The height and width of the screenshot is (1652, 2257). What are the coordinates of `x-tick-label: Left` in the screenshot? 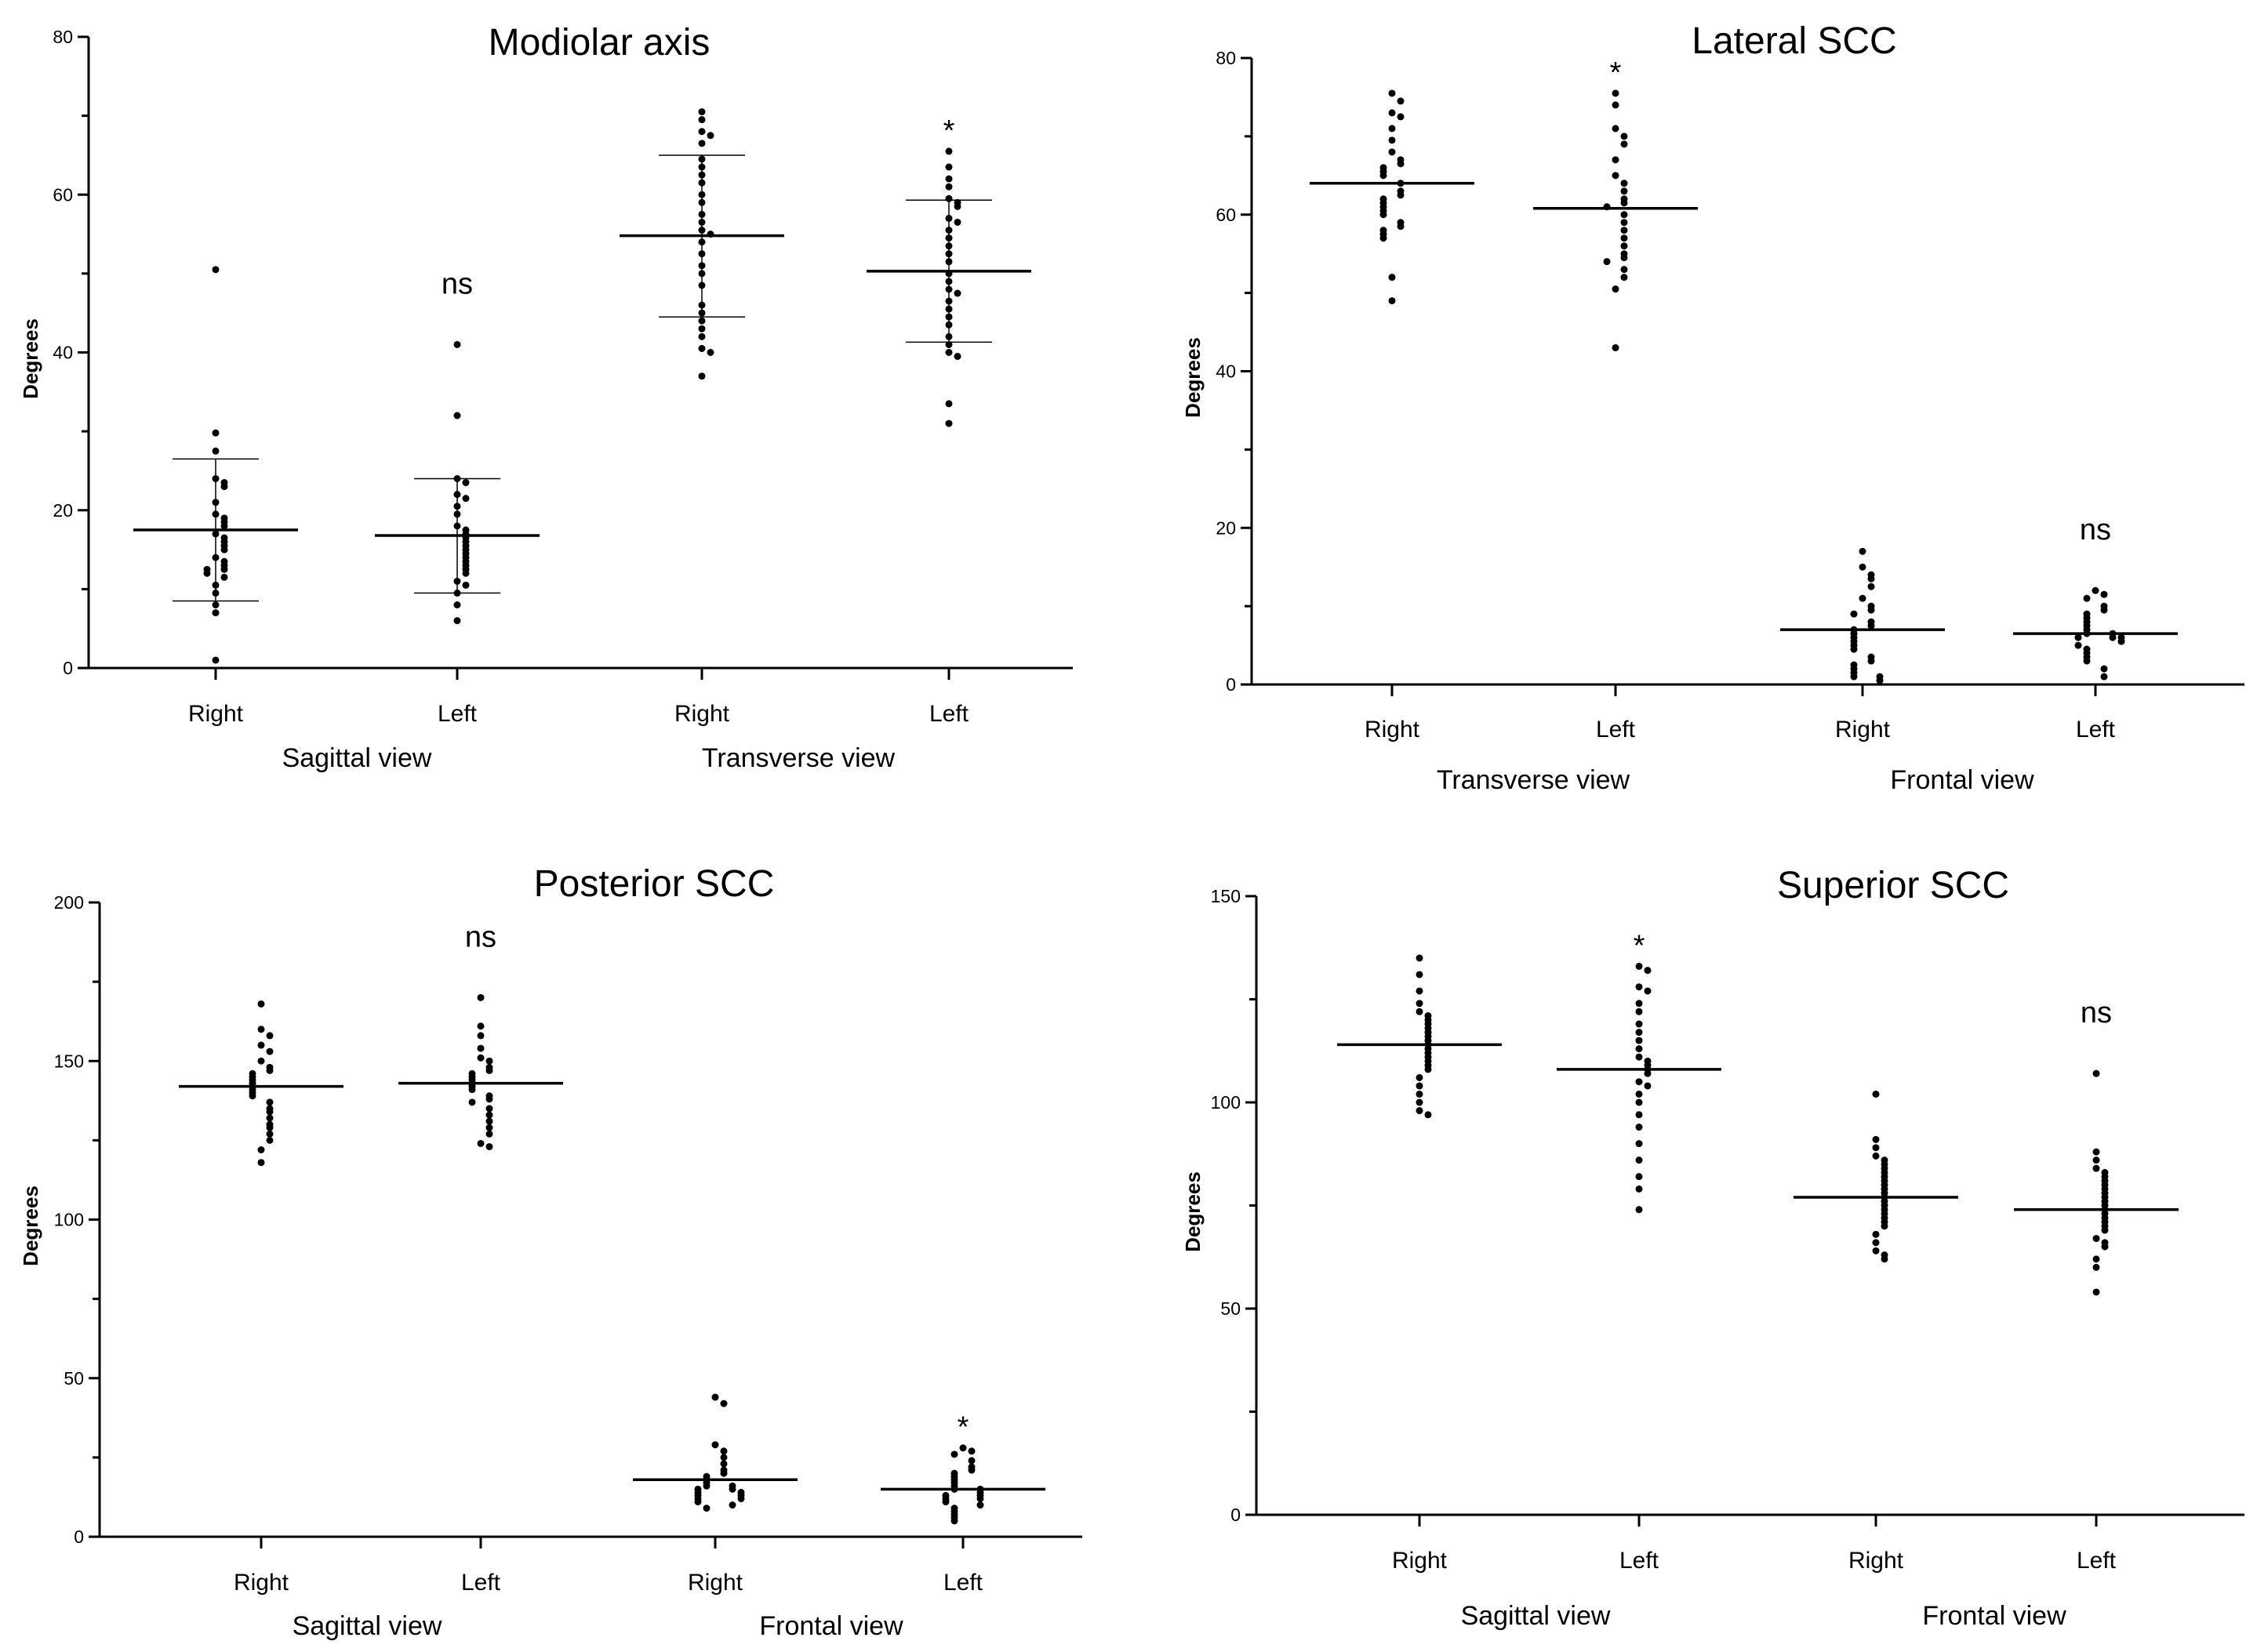 It's located at (963, 1583).